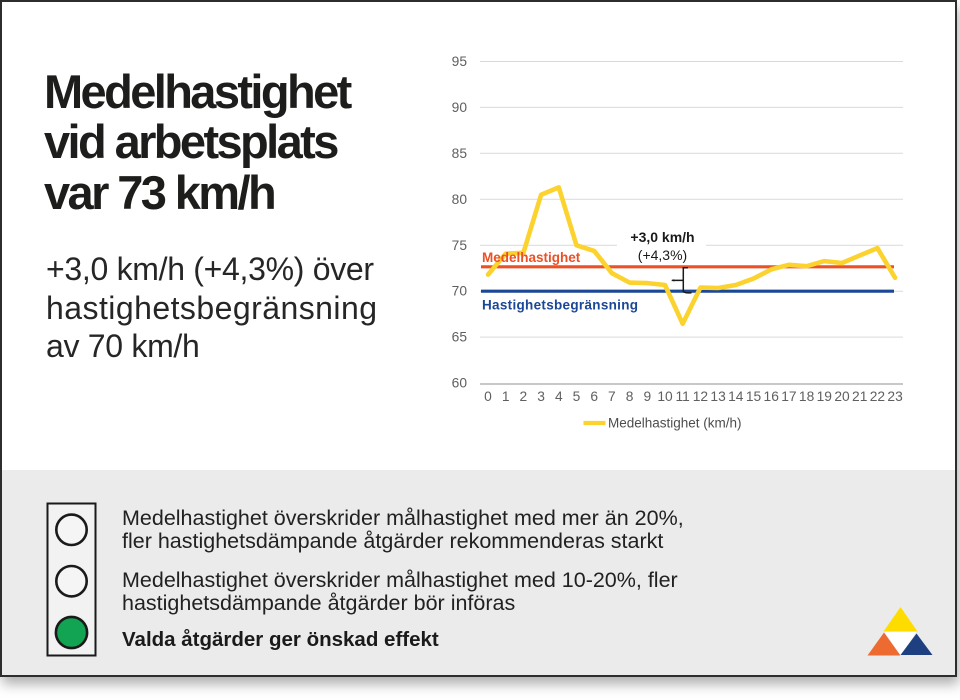  I want to click on svg-text: 17, so click(788, 396).